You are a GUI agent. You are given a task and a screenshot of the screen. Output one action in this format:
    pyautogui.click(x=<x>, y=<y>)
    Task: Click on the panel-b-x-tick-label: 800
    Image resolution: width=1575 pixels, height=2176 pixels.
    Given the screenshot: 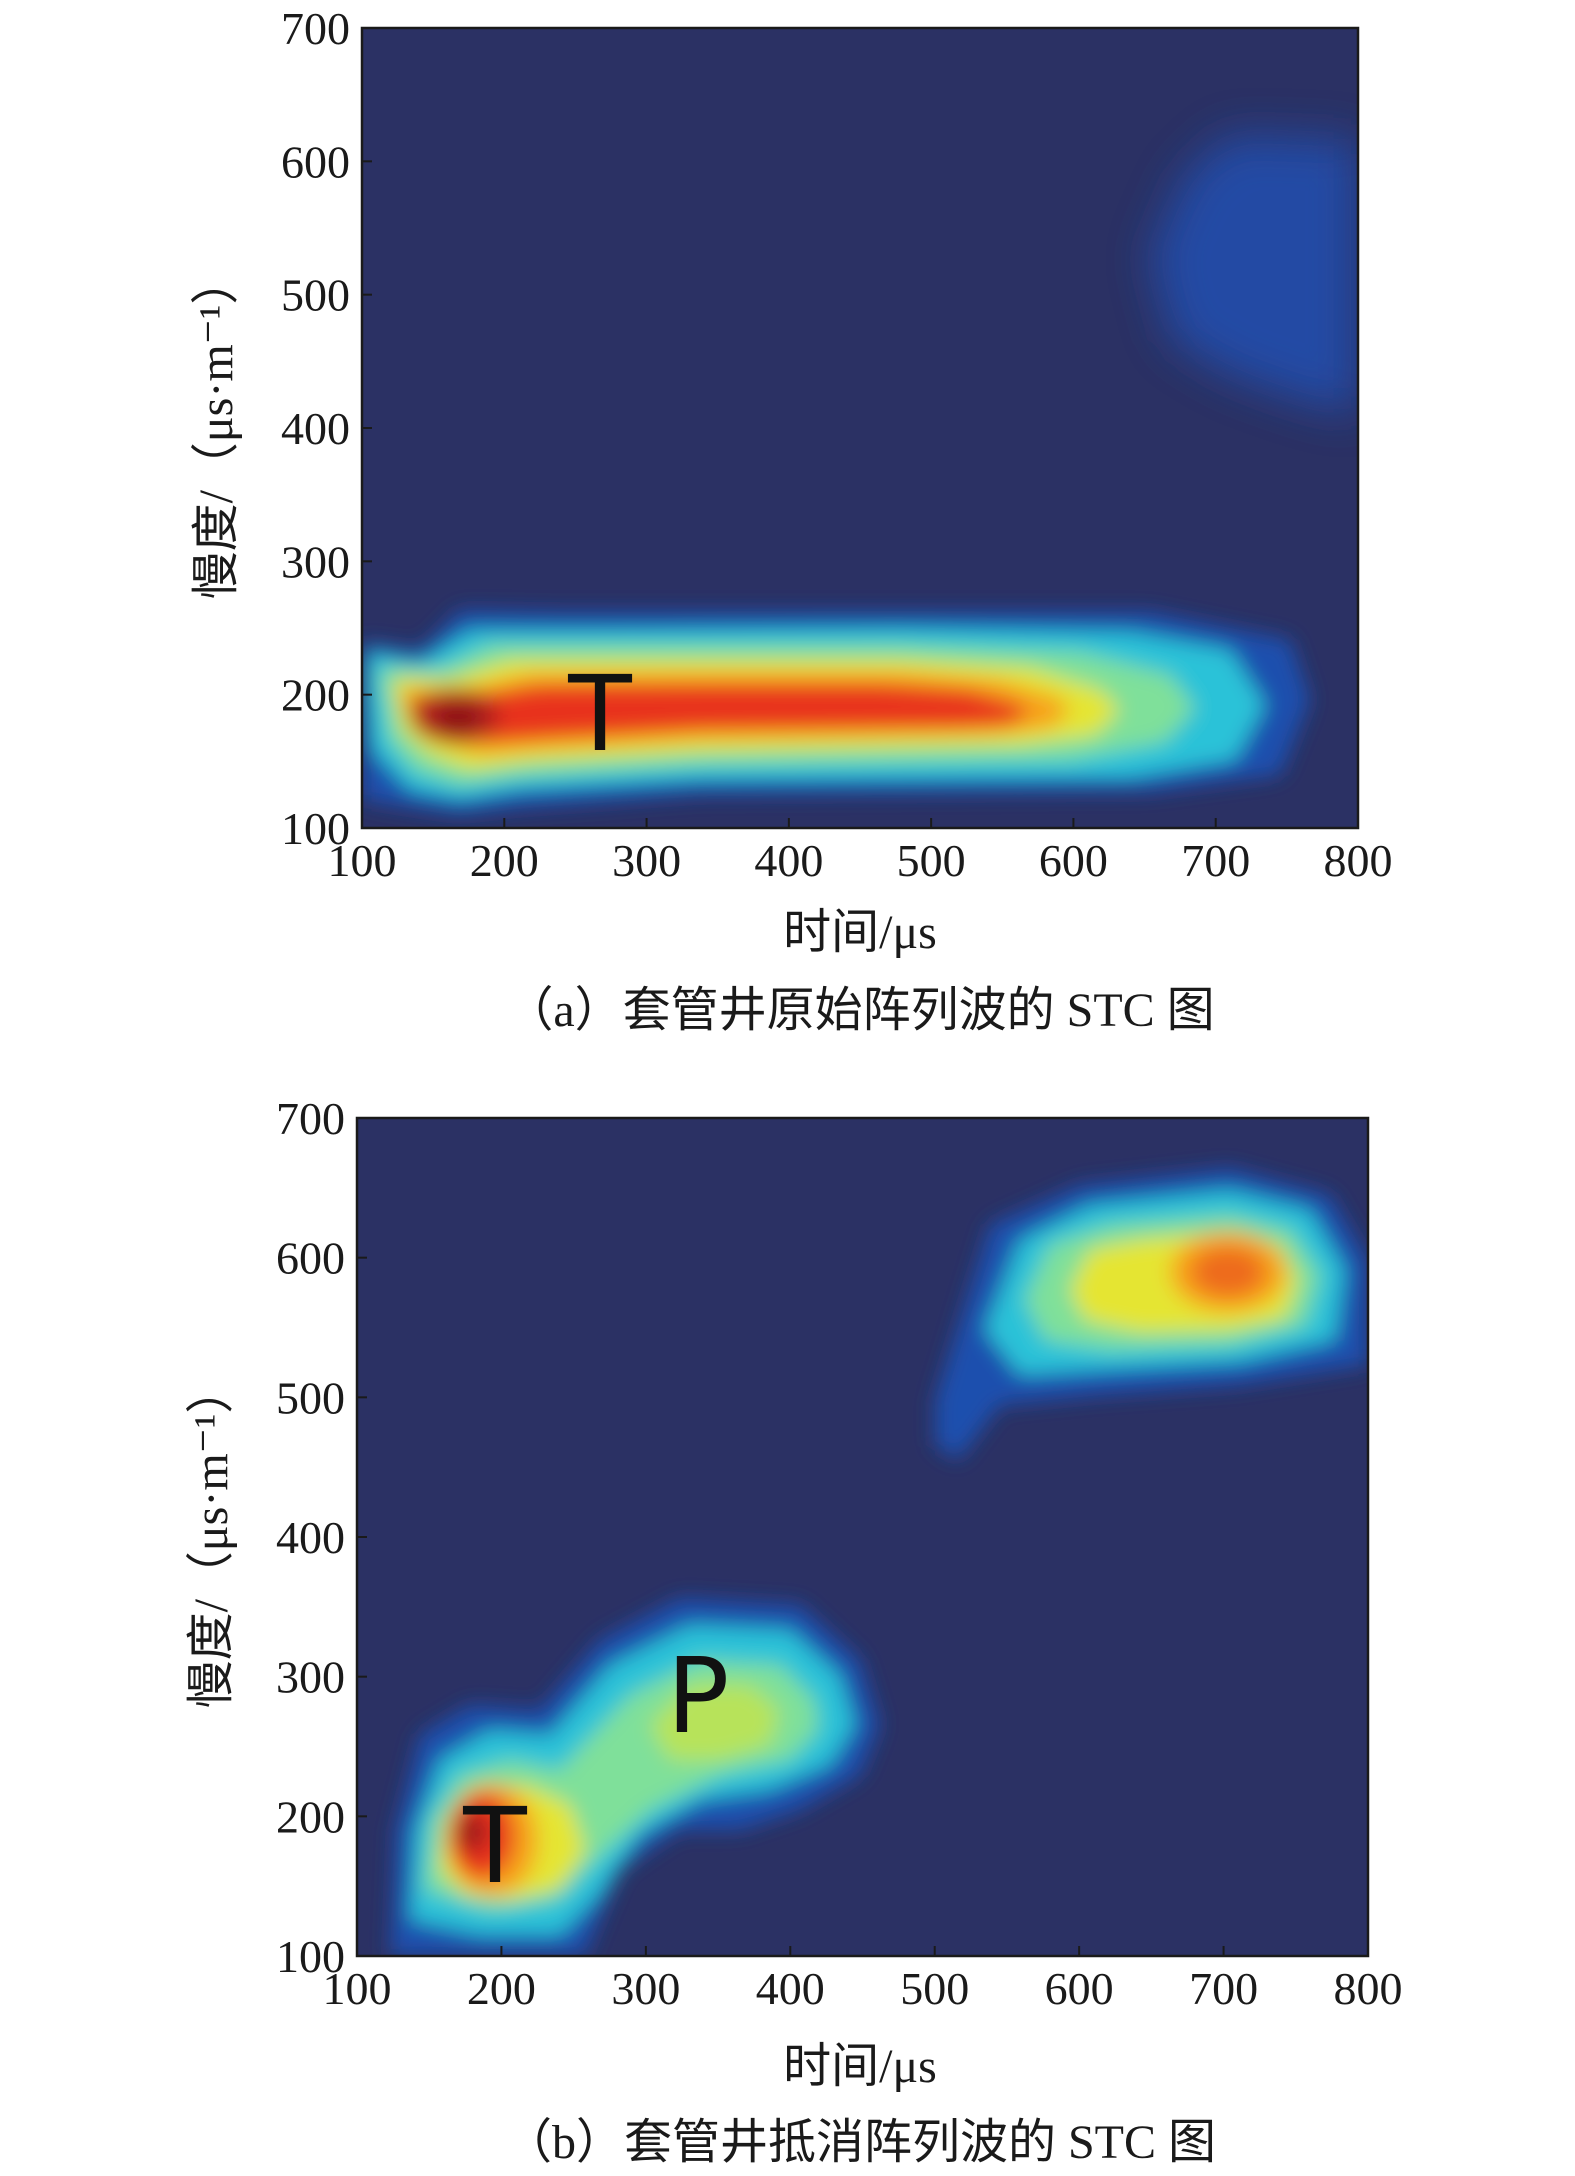 What is the action you would take?
    pyautogui.click(x=1368, y=1988)
    